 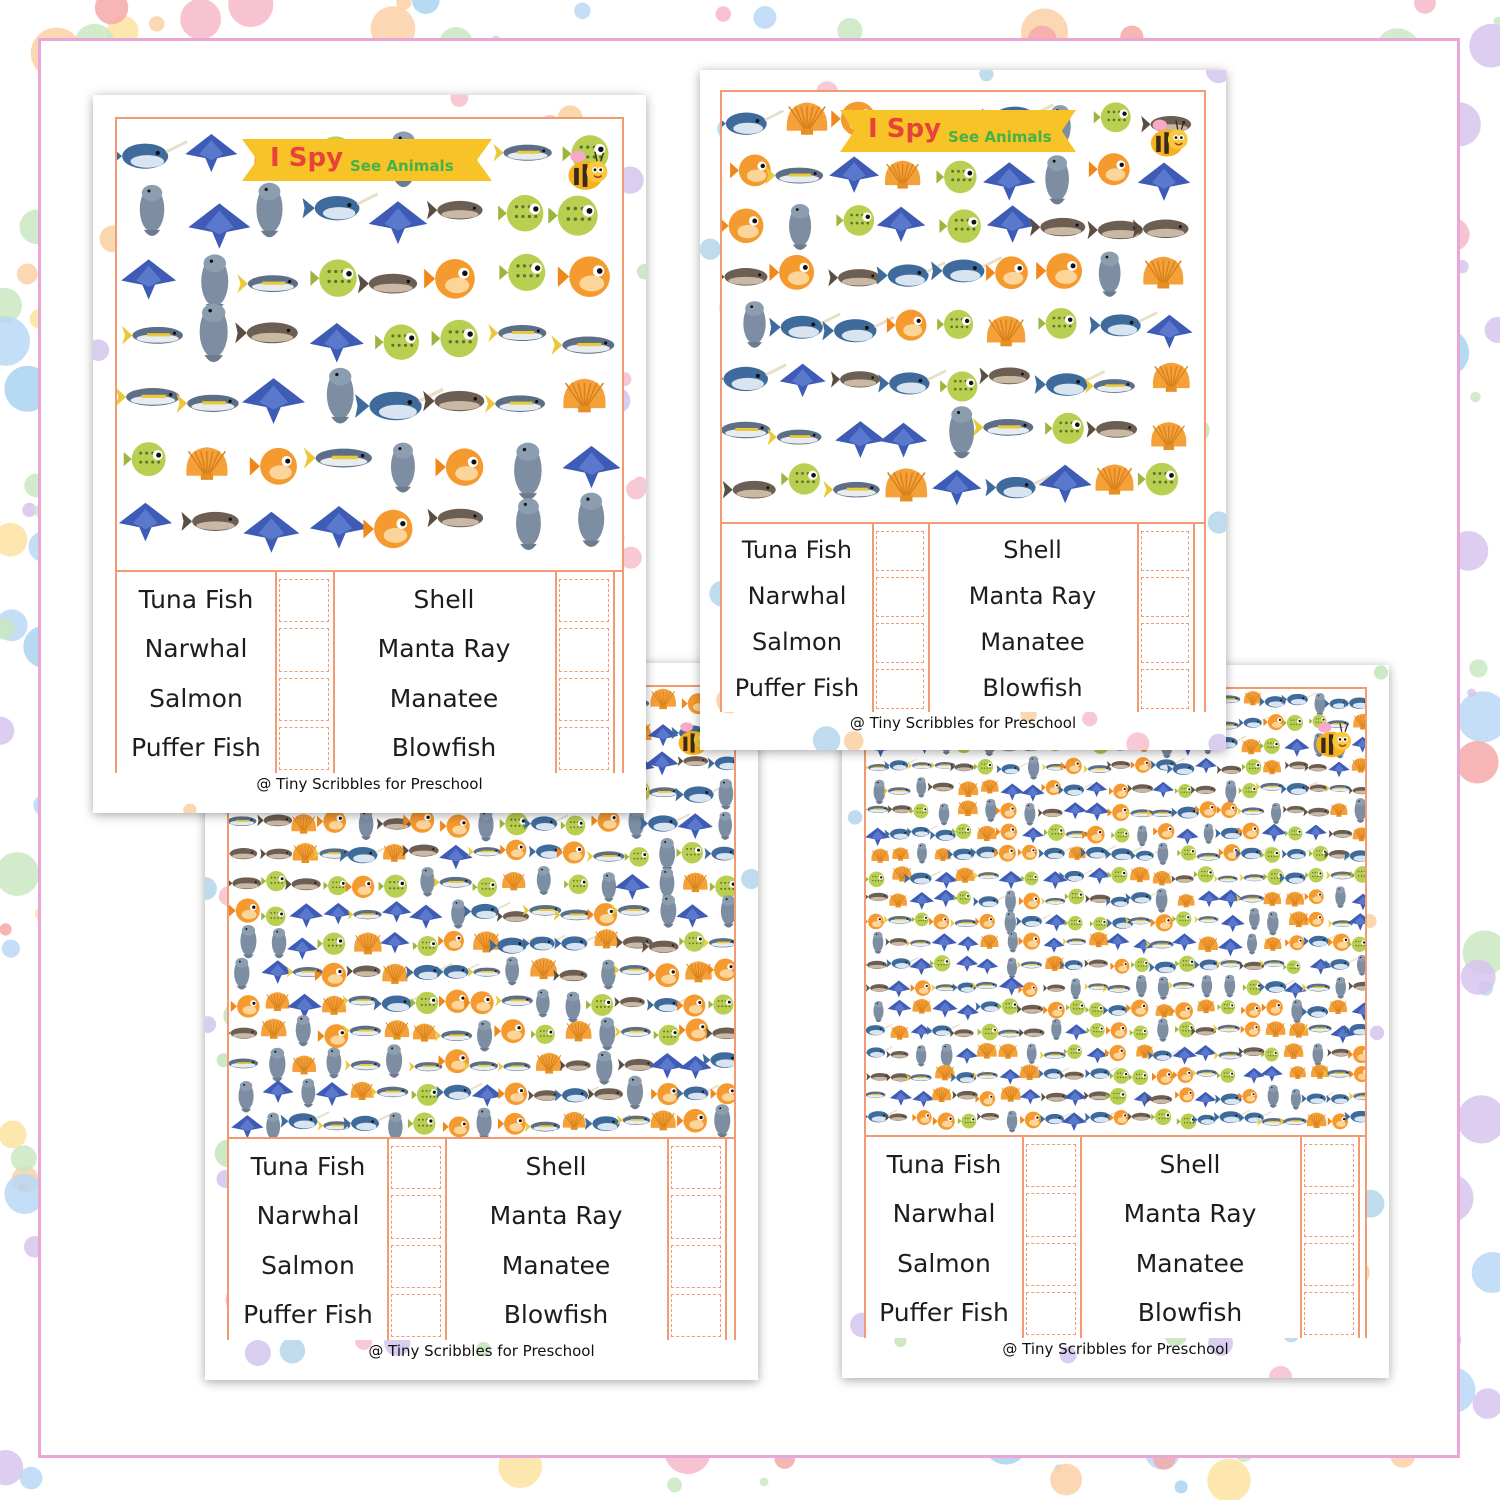 What do you see at coordinates (963, 307) in the screenshot?
I see `animal-field` at bounding box center [963, 307].